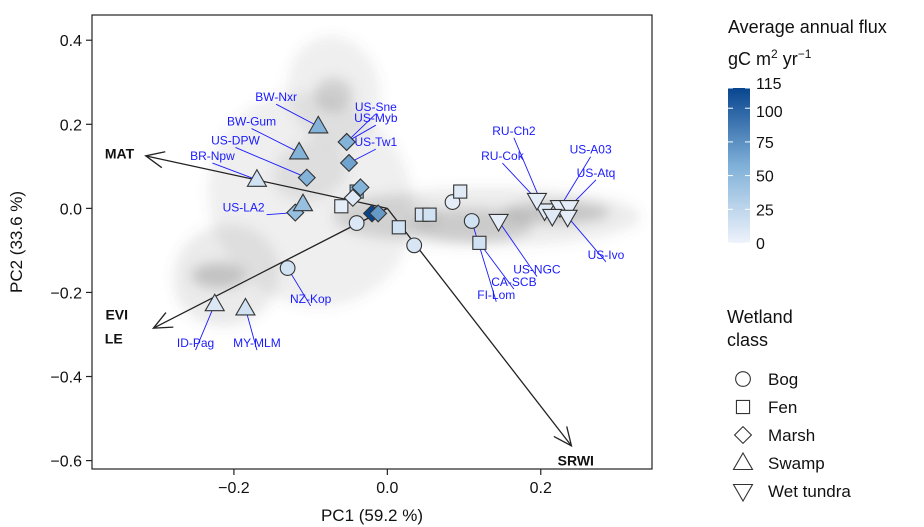  I want to click on legend-swamp-icon, so click(743, 461).